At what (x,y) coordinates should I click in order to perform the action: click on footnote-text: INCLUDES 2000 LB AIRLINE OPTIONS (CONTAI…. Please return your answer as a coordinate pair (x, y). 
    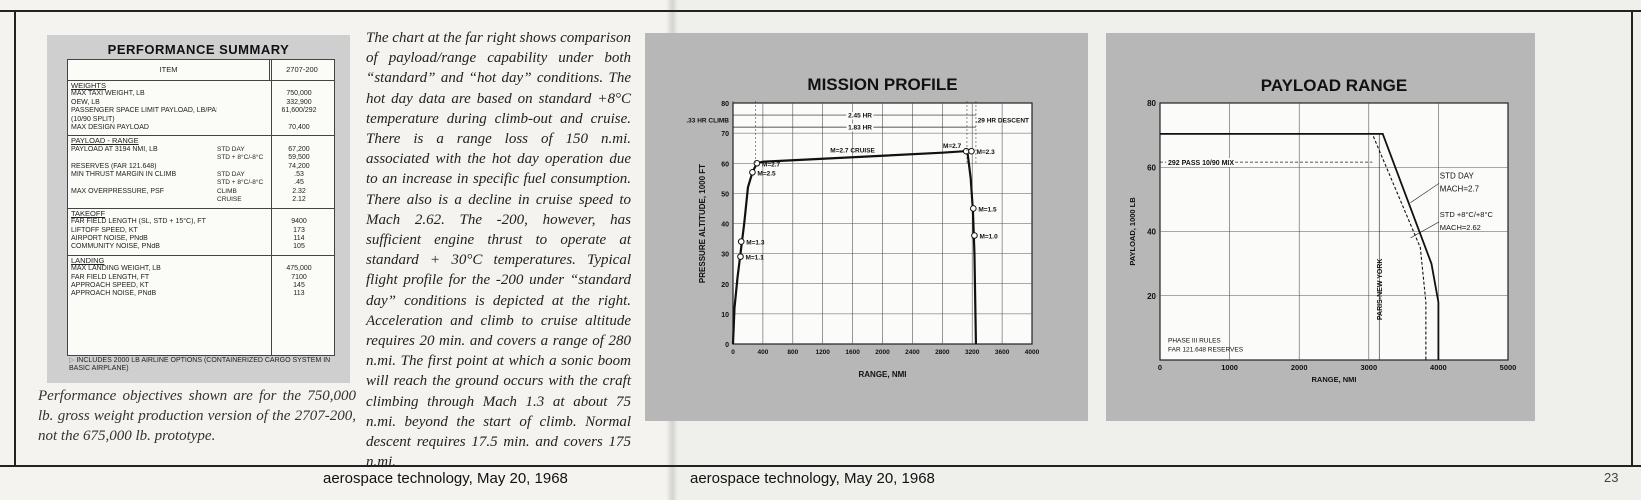
    Looking at the image, I should click on (200, 364).